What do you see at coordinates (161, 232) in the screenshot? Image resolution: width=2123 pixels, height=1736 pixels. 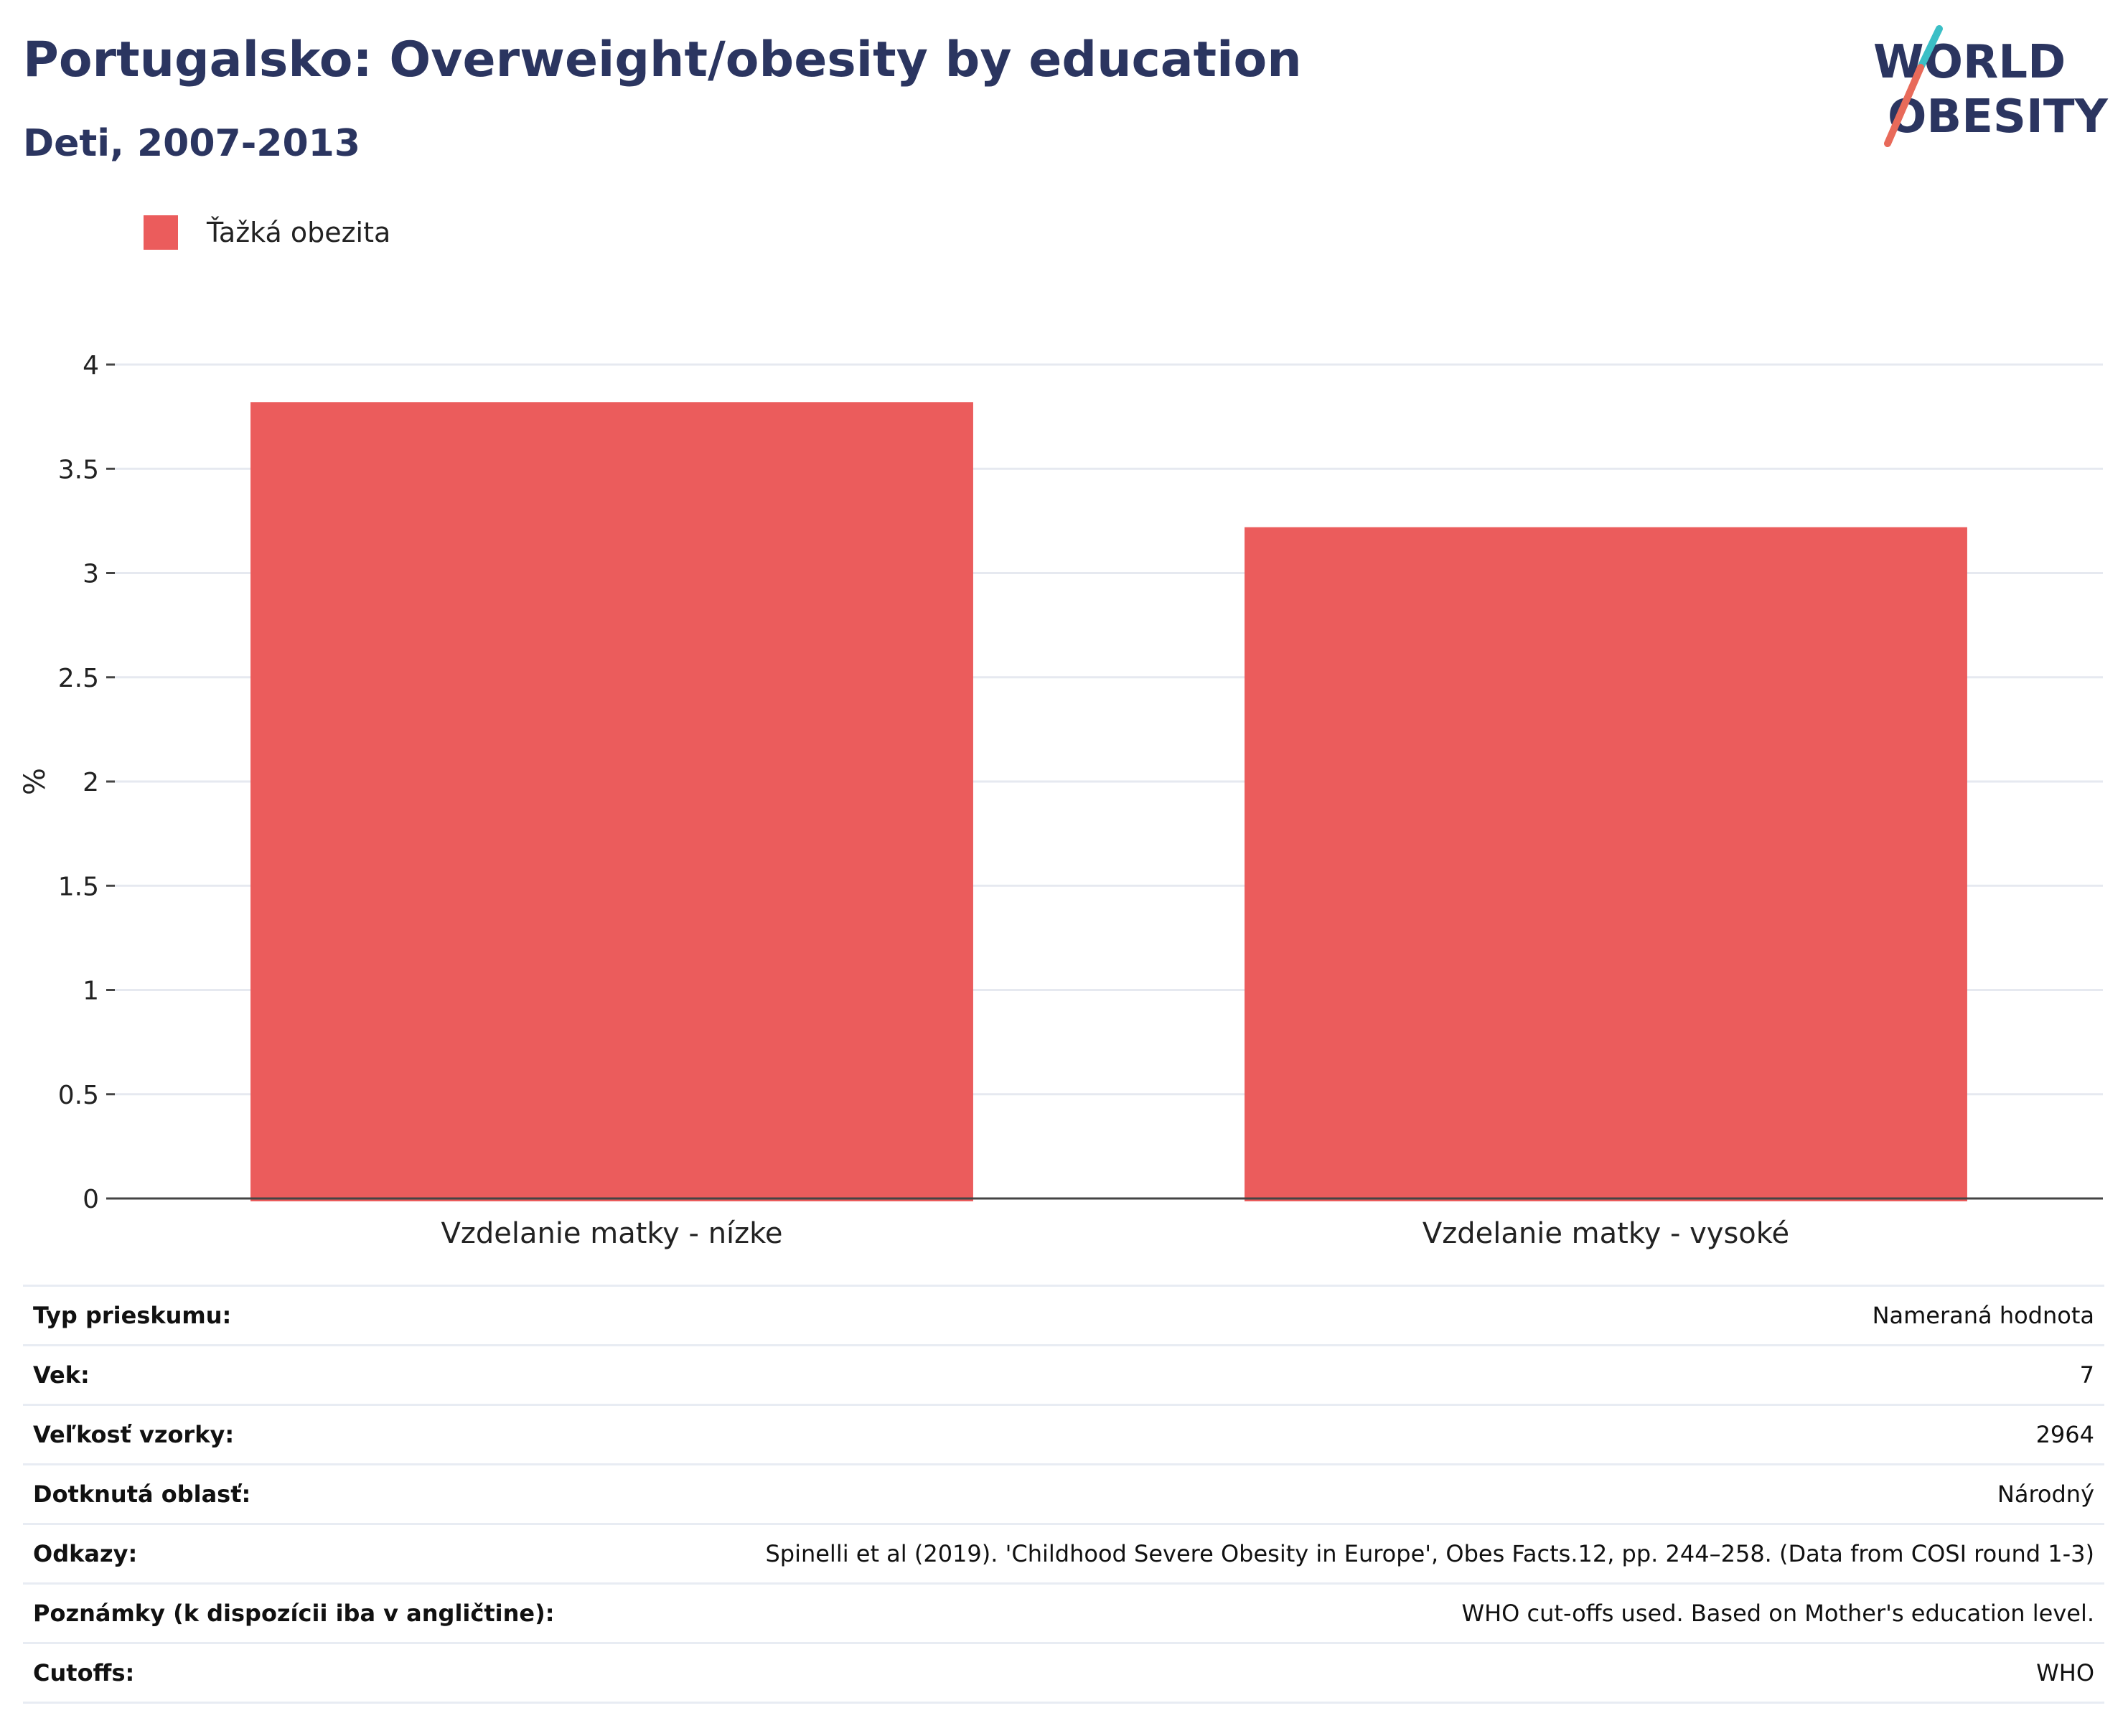 I see `legend-swatch` at bounding box center [161, 232].